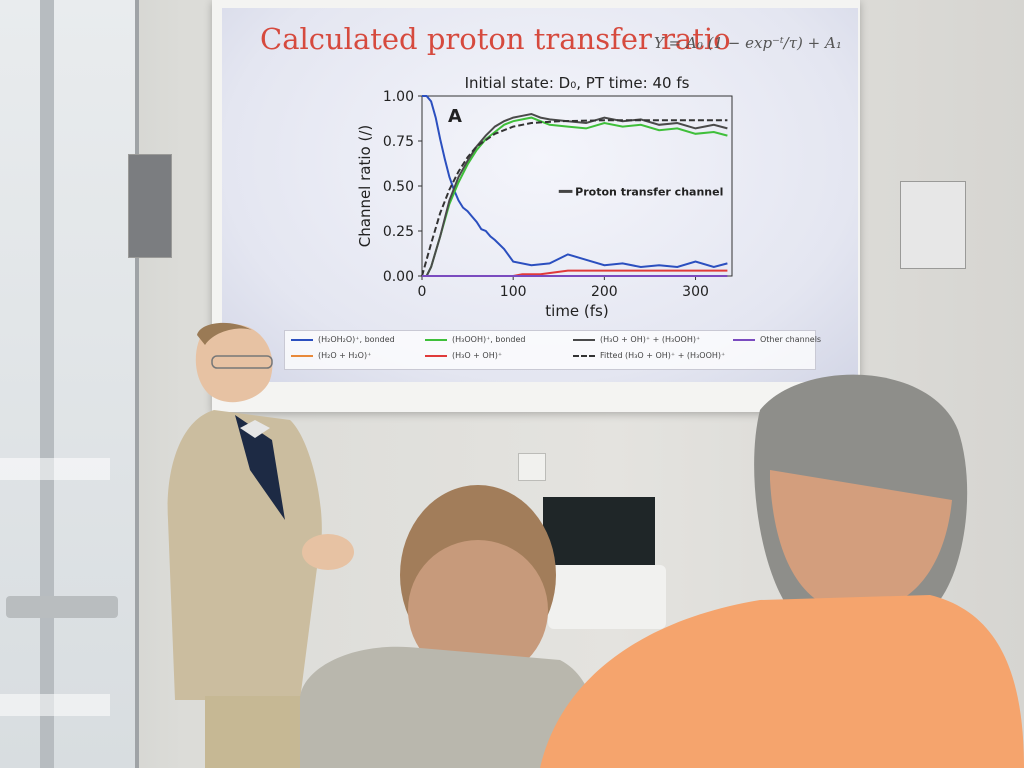  Describe the element at coordinates (607, 597) in the screenshot. I see `laptop-base` at that location.